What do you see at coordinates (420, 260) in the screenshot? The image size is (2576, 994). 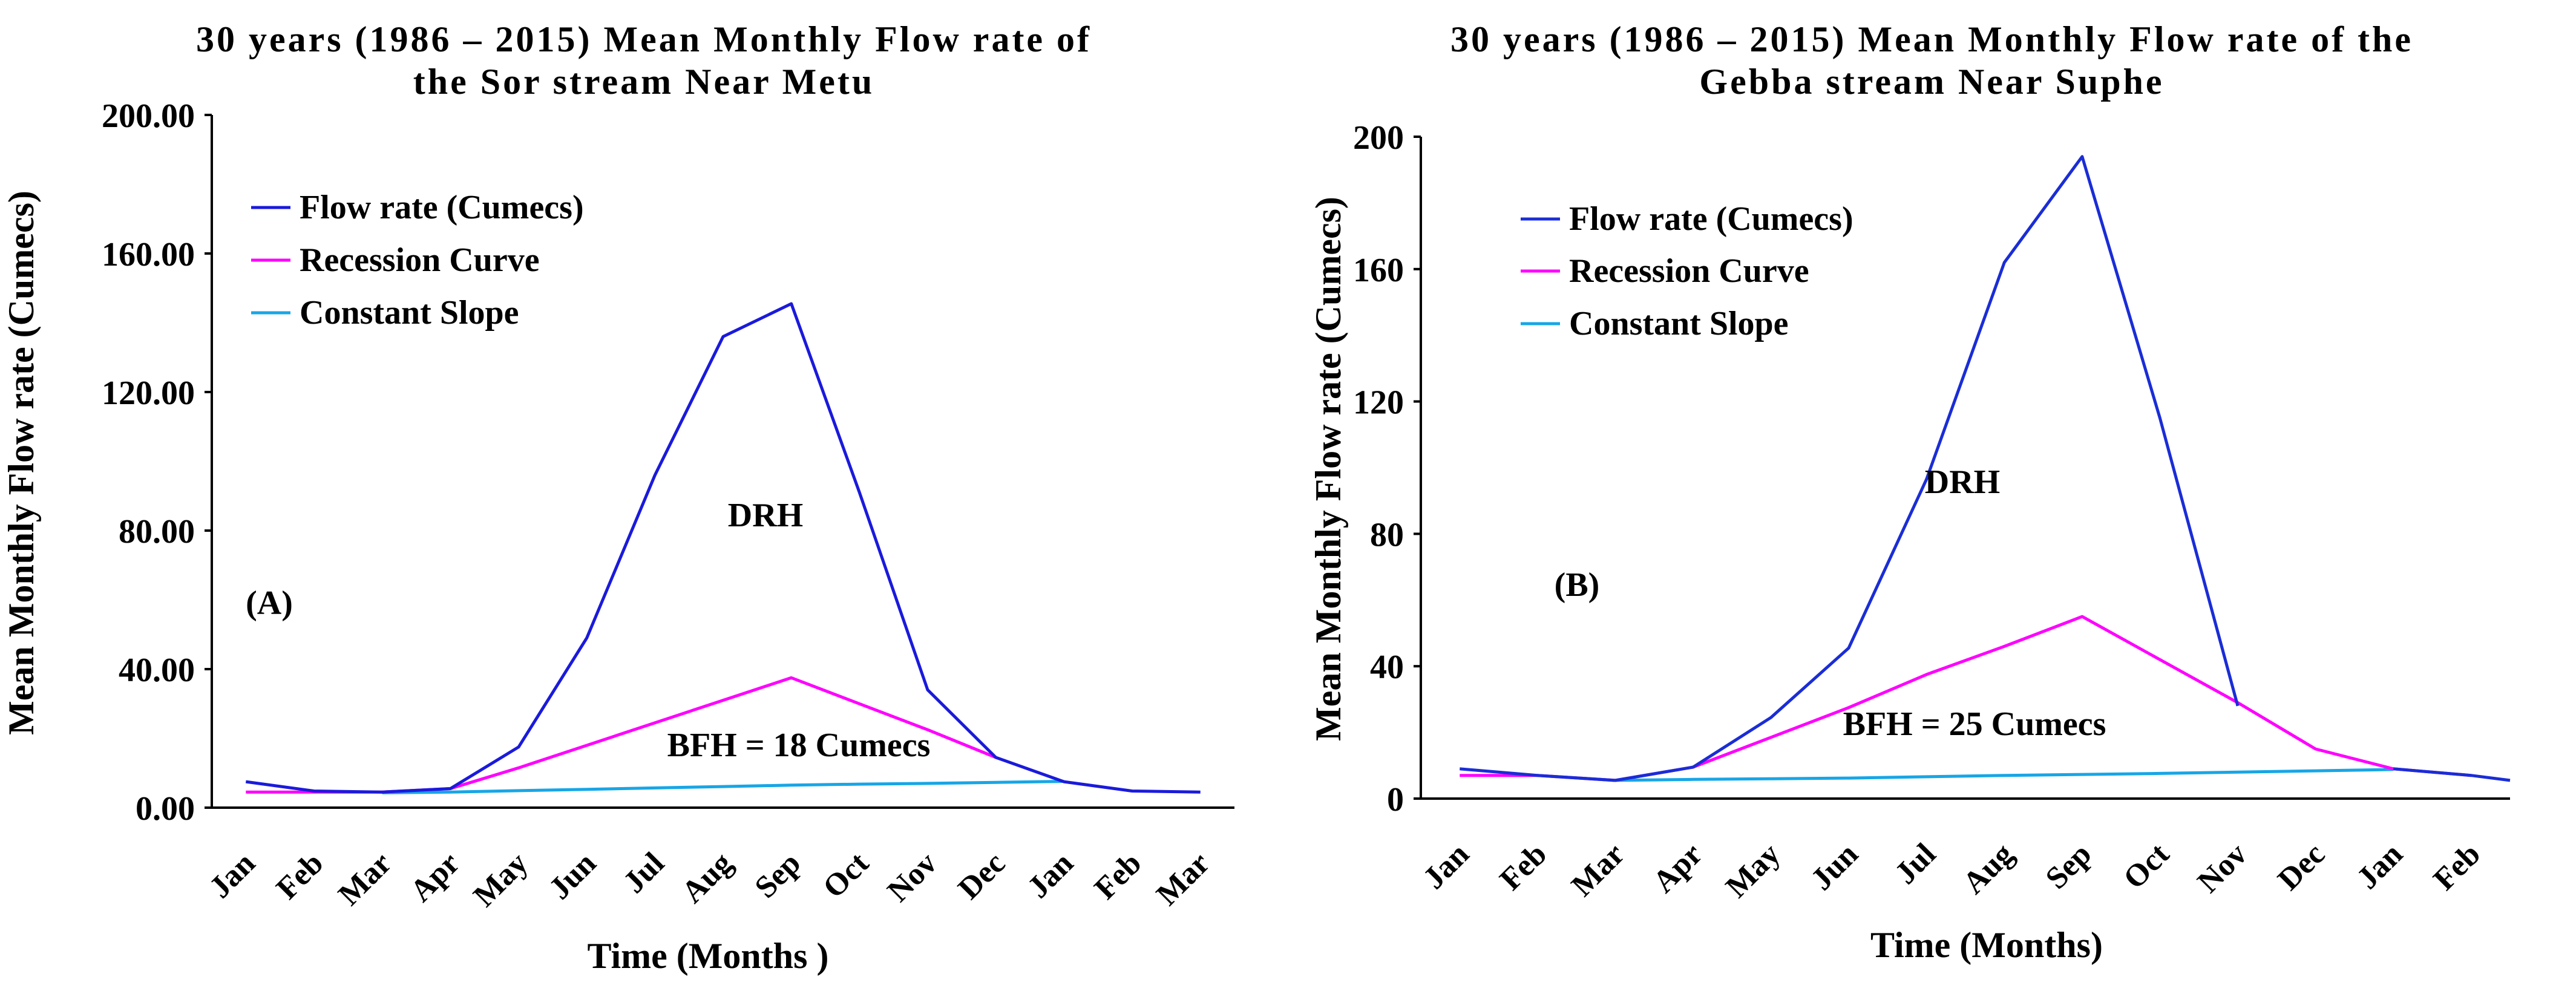 I see `legend-label-a-1: Recession Curve` at bounding box center [420, 260].